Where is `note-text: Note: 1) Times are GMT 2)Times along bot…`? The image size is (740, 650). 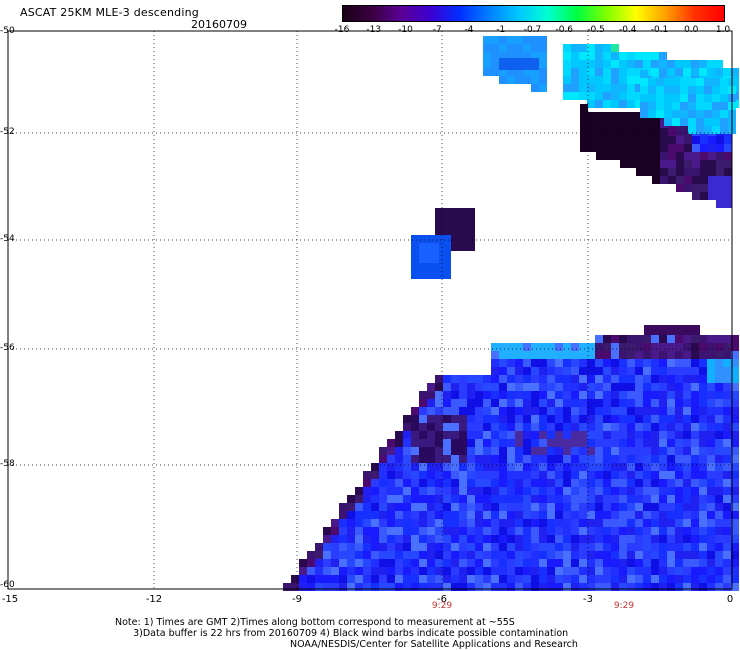 note-text: Note: 1) Times are GMT 2)Times along bot… is located at coordinates (341, 628).